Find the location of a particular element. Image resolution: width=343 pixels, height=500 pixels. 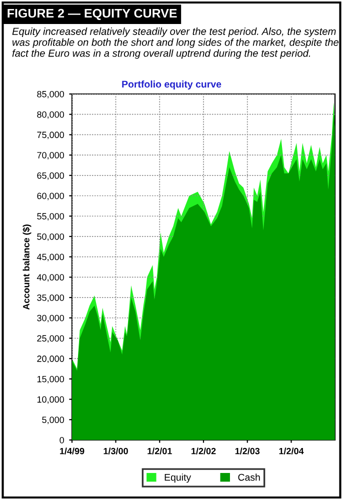

x-tick-label: 1/3/00 is located at coordinates (116, 451).